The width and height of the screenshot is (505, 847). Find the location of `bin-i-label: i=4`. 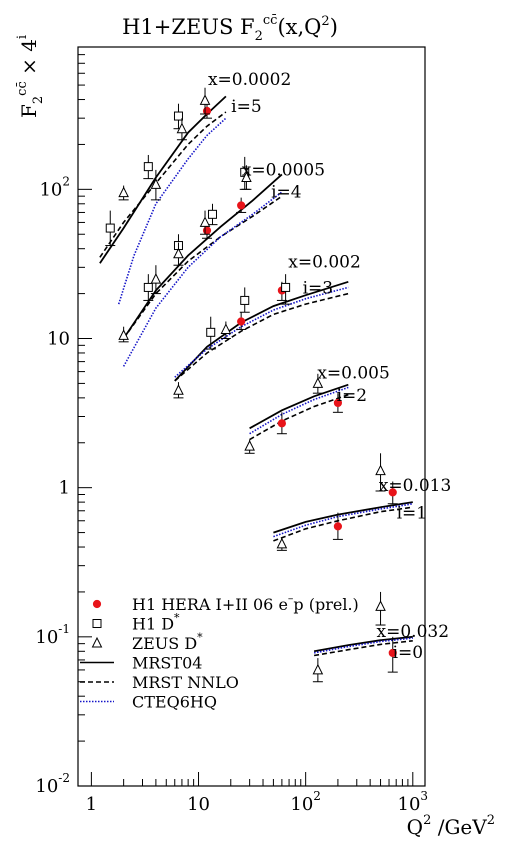

bin-i-label: i=4 is located at coordinates (286, 193).